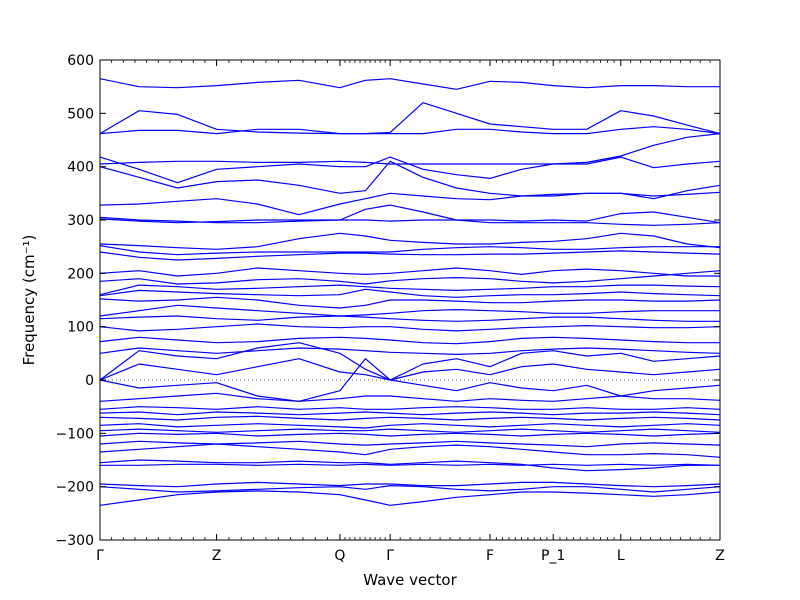 This screenshot has width=800, height=600. What do you see at coordinates (80, 114) in the screenshot?
I see `y-tick-label: 500` at bounding box center [80, 114].